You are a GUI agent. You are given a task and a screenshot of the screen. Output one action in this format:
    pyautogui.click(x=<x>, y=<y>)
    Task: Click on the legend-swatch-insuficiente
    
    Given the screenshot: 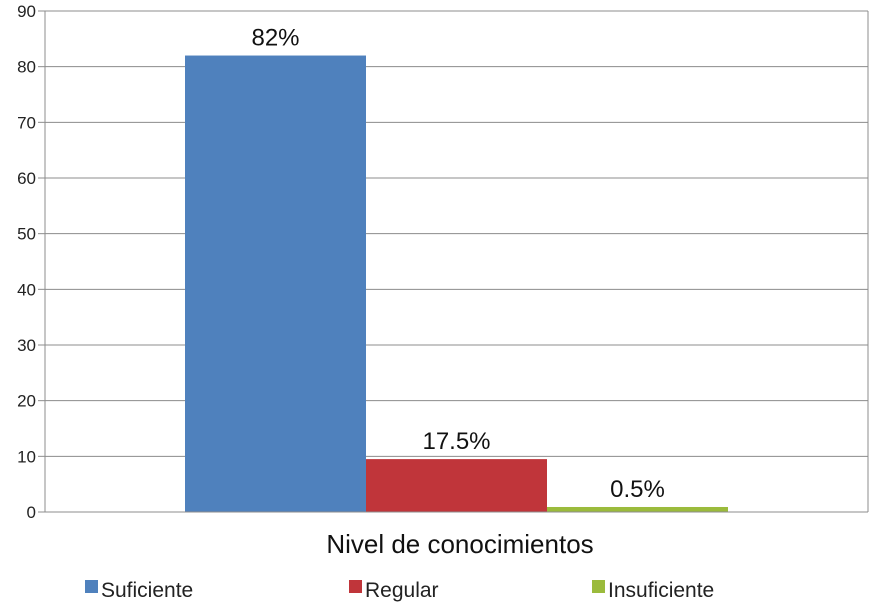 What is the action you would take?
    pyautogui.click(x=598, y=586)
    